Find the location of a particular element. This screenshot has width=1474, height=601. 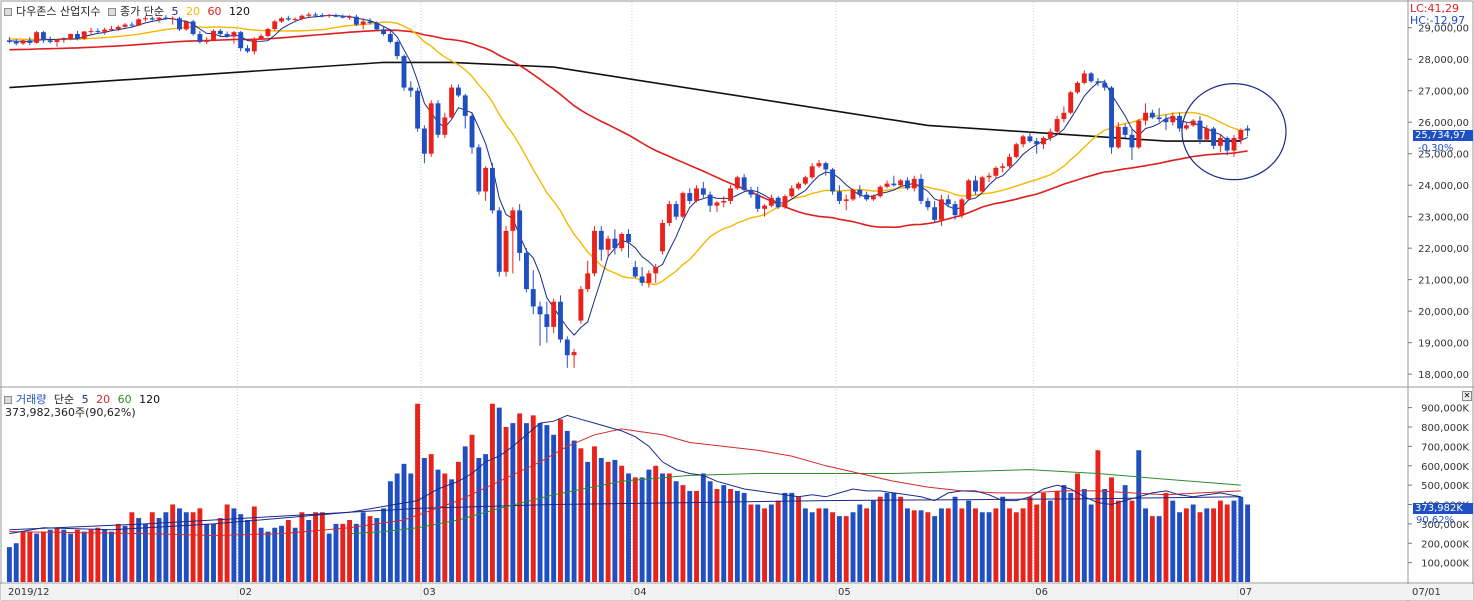

vol-legend-ma60: 60 is located at coordinates (124, 399).